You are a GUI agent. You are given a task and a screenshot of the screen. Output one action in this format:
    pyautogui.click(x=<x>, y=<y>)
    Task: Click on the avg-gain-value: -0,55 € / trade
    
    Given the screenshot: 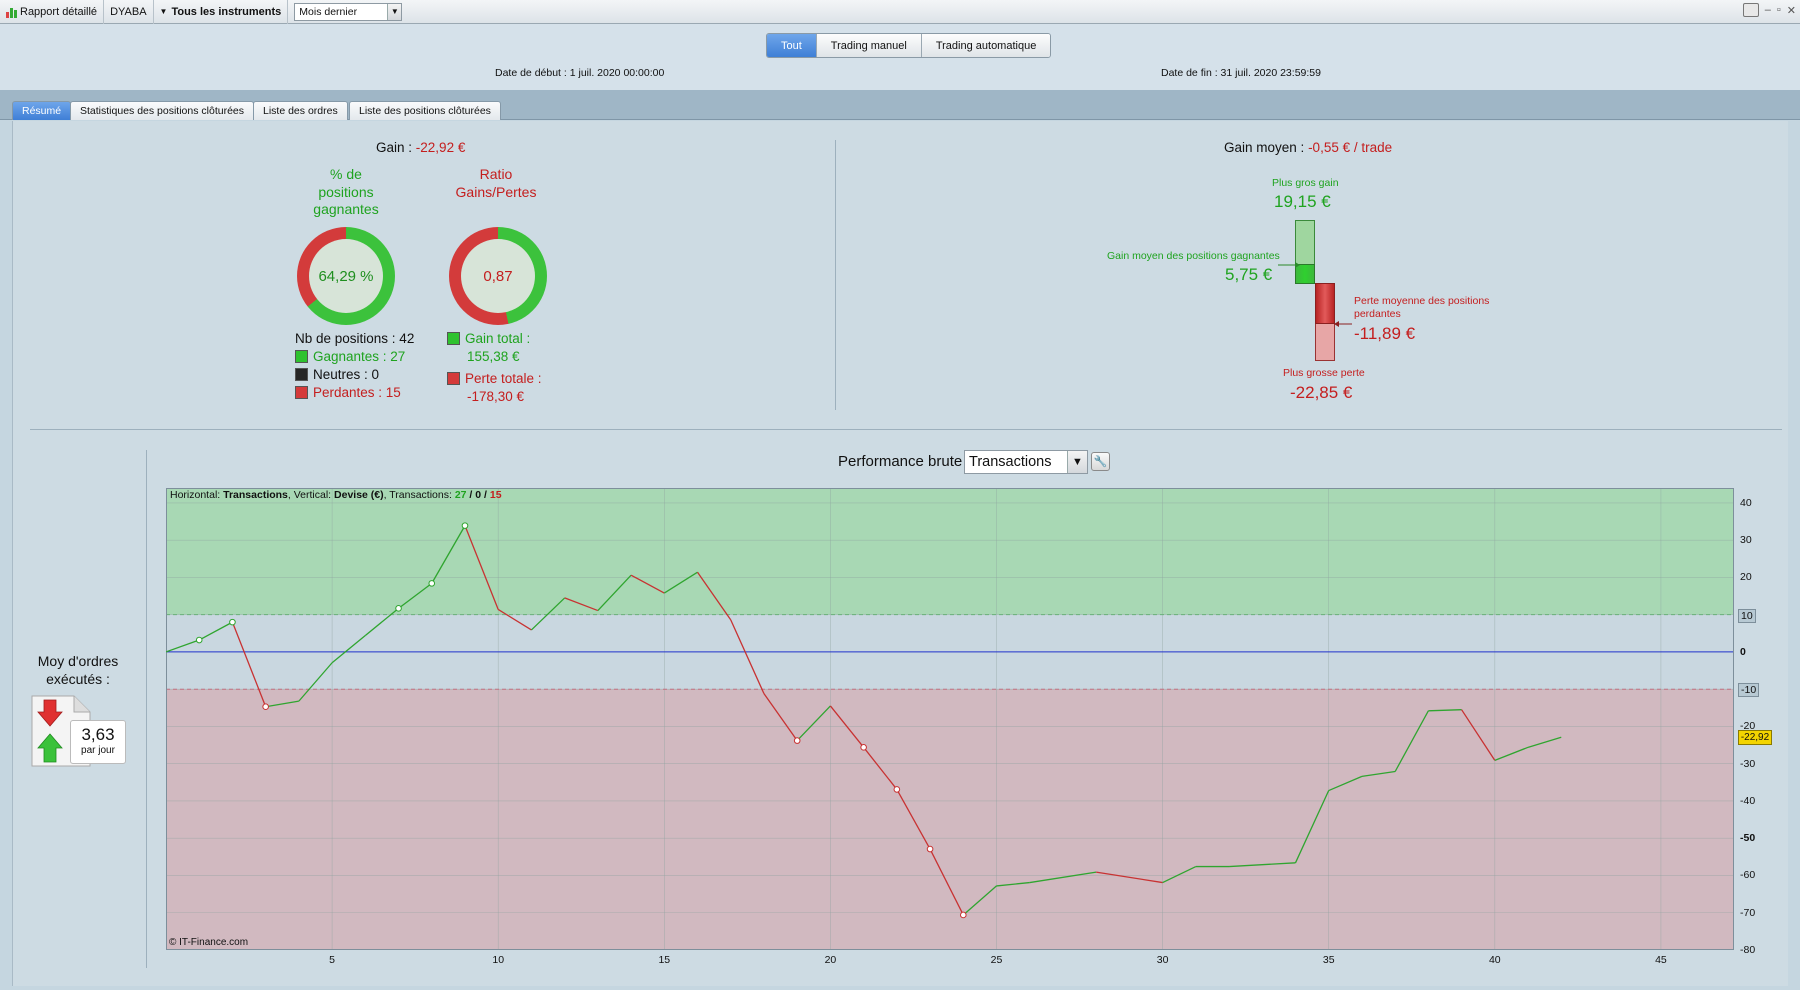 What is the action you would take?
    pyautogui.click(x=1350, y=147)
    